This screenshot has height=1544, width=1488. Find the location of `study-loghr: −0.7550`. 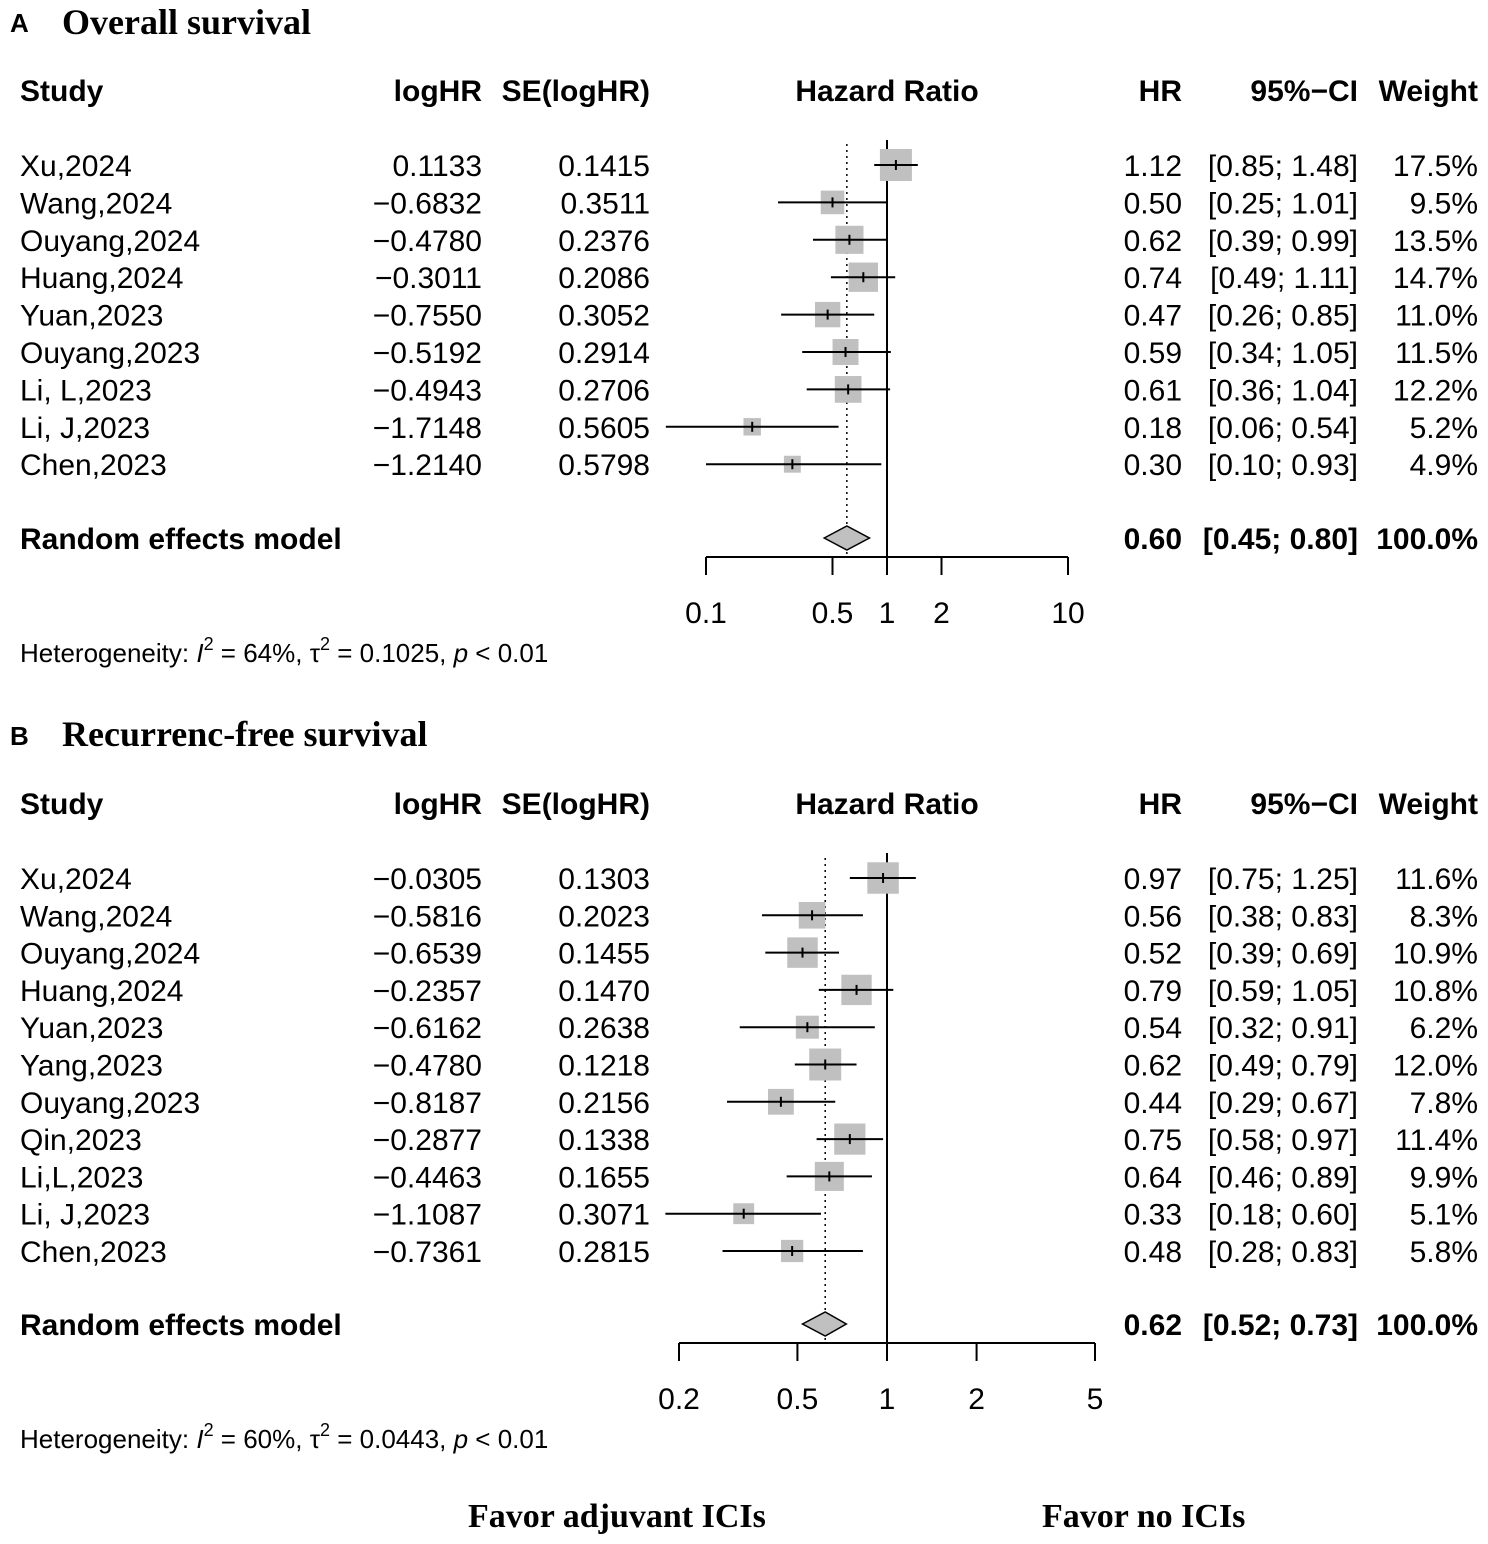

study-loghr: −0.7550 is located at coordinates (427, 316).